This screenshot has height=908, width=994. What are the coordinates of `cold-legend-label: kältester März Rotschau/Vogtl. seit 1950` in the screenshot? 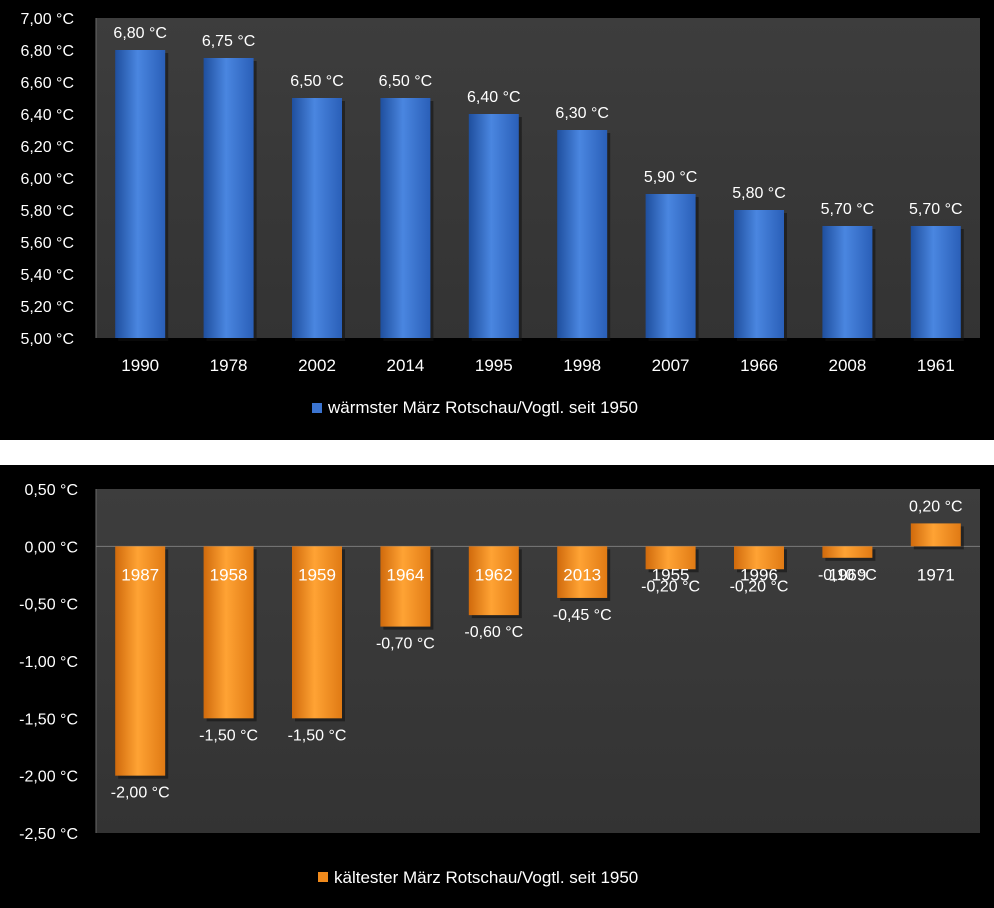 It's located at (486, 877).